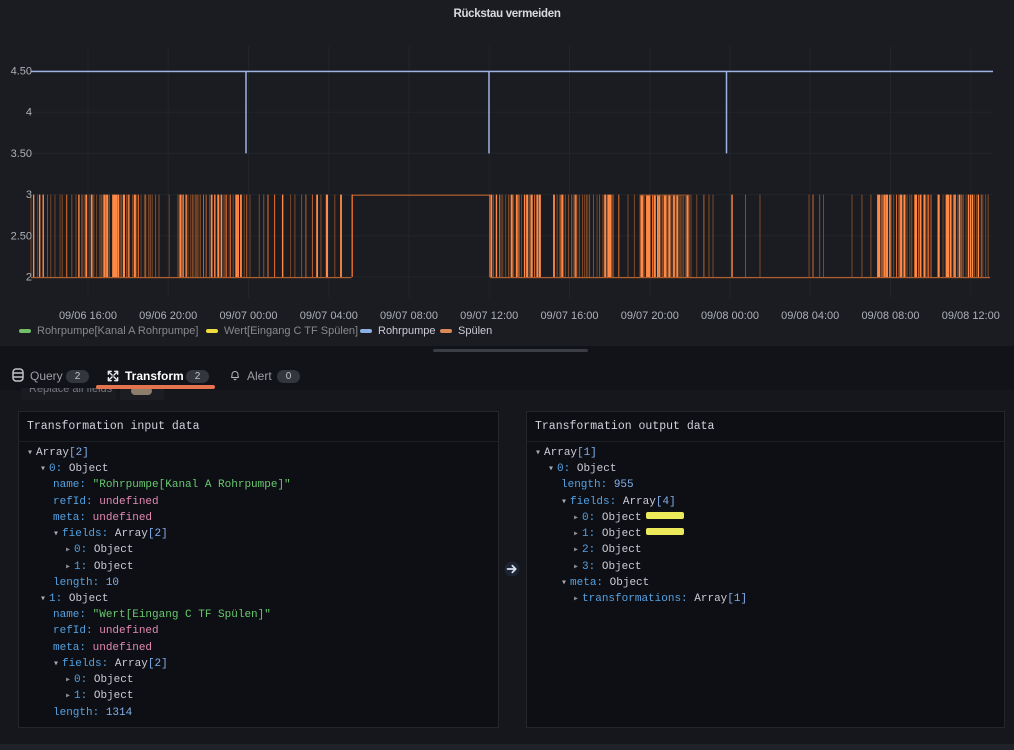 The image size is (1014, 750). What do you see at coordinates (489, 316) in the screenshot?
I see `svg-text: 09/07 12:00` at bounding box center [489, 316].